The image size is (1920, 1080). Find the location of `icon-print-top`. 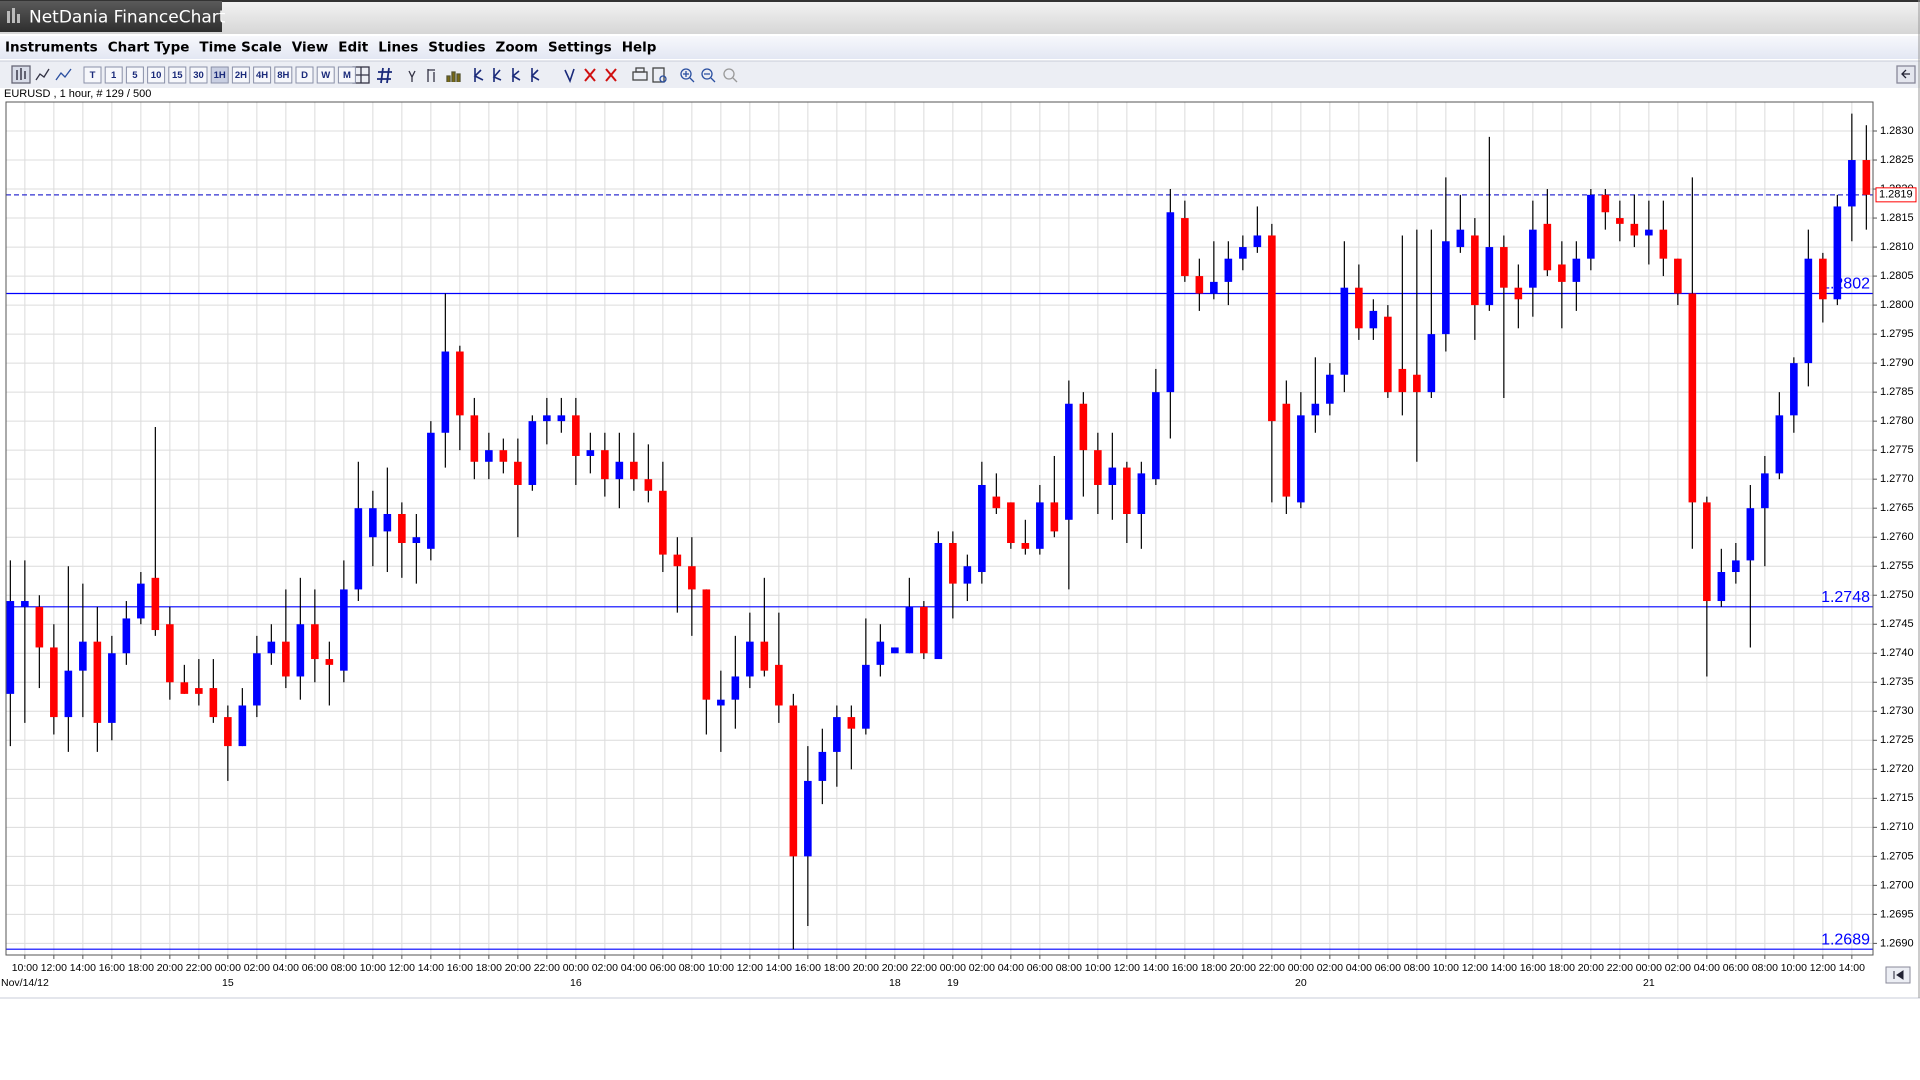

icon-print-top is located at coordinates (640, 70).